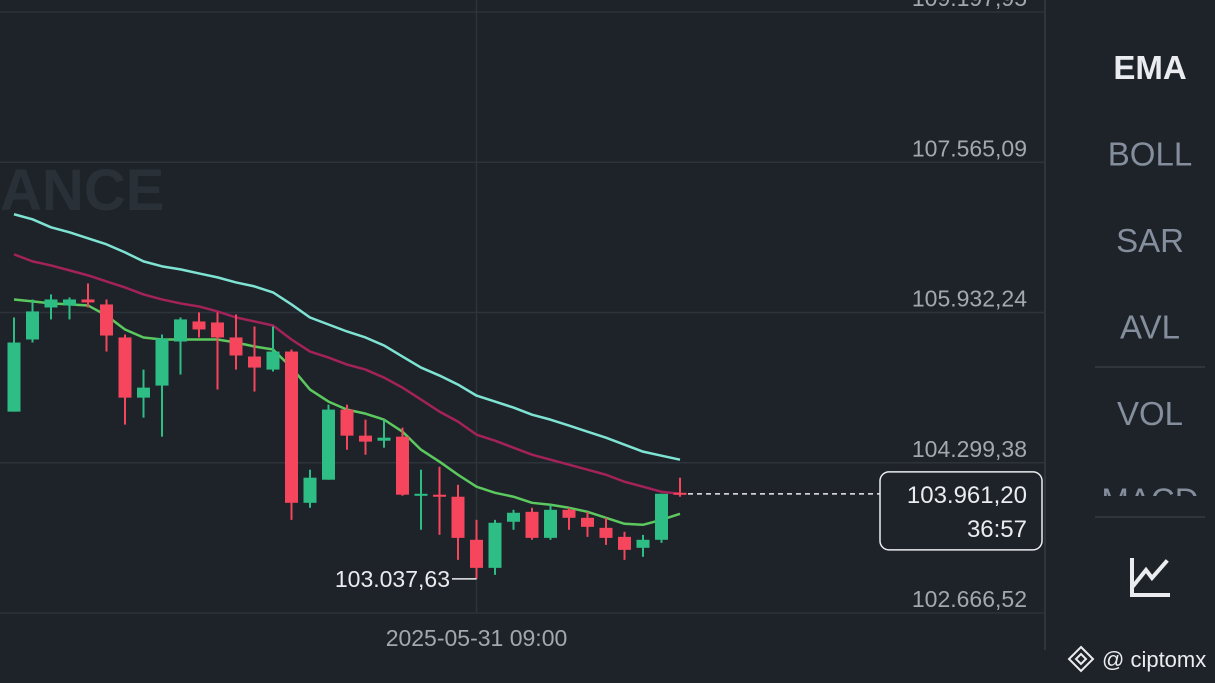 This screenshot has width=1215, height=683. Describe the element at coordinates (1150, 240) in the screenshot. I see `menu-item: SAR` at that location.